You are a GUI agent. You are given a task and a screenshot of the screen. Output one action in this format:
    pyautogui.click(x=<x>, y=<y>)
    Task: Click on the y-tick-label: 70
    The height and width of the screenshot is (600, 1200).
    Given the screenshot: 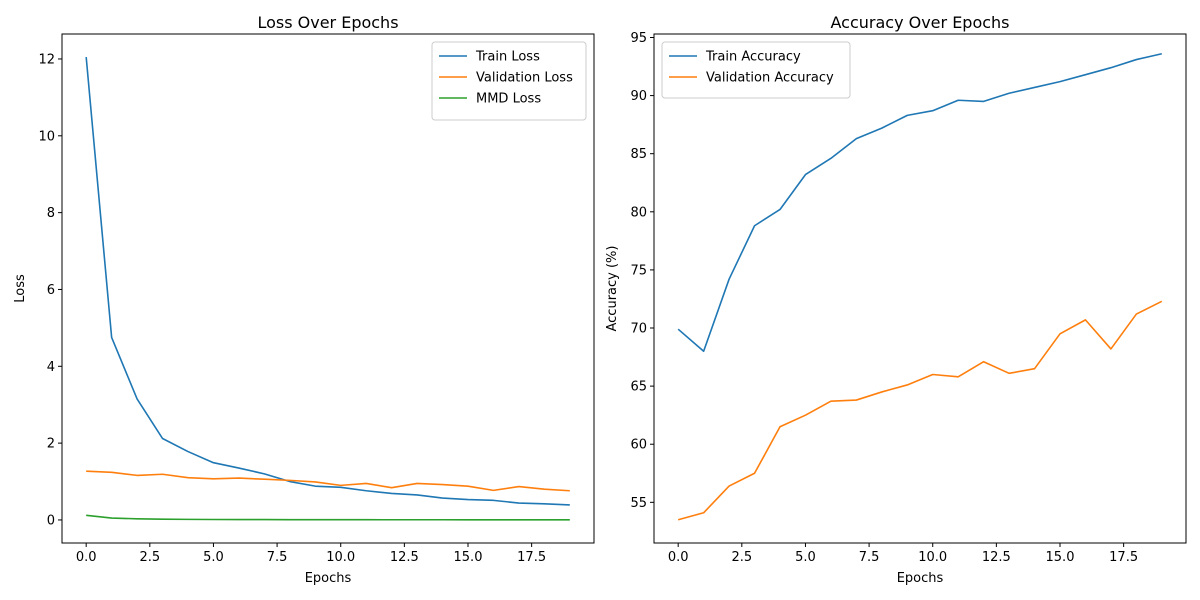 What is the action you would take?
    pyautogui.click(x=638, y=329)
    